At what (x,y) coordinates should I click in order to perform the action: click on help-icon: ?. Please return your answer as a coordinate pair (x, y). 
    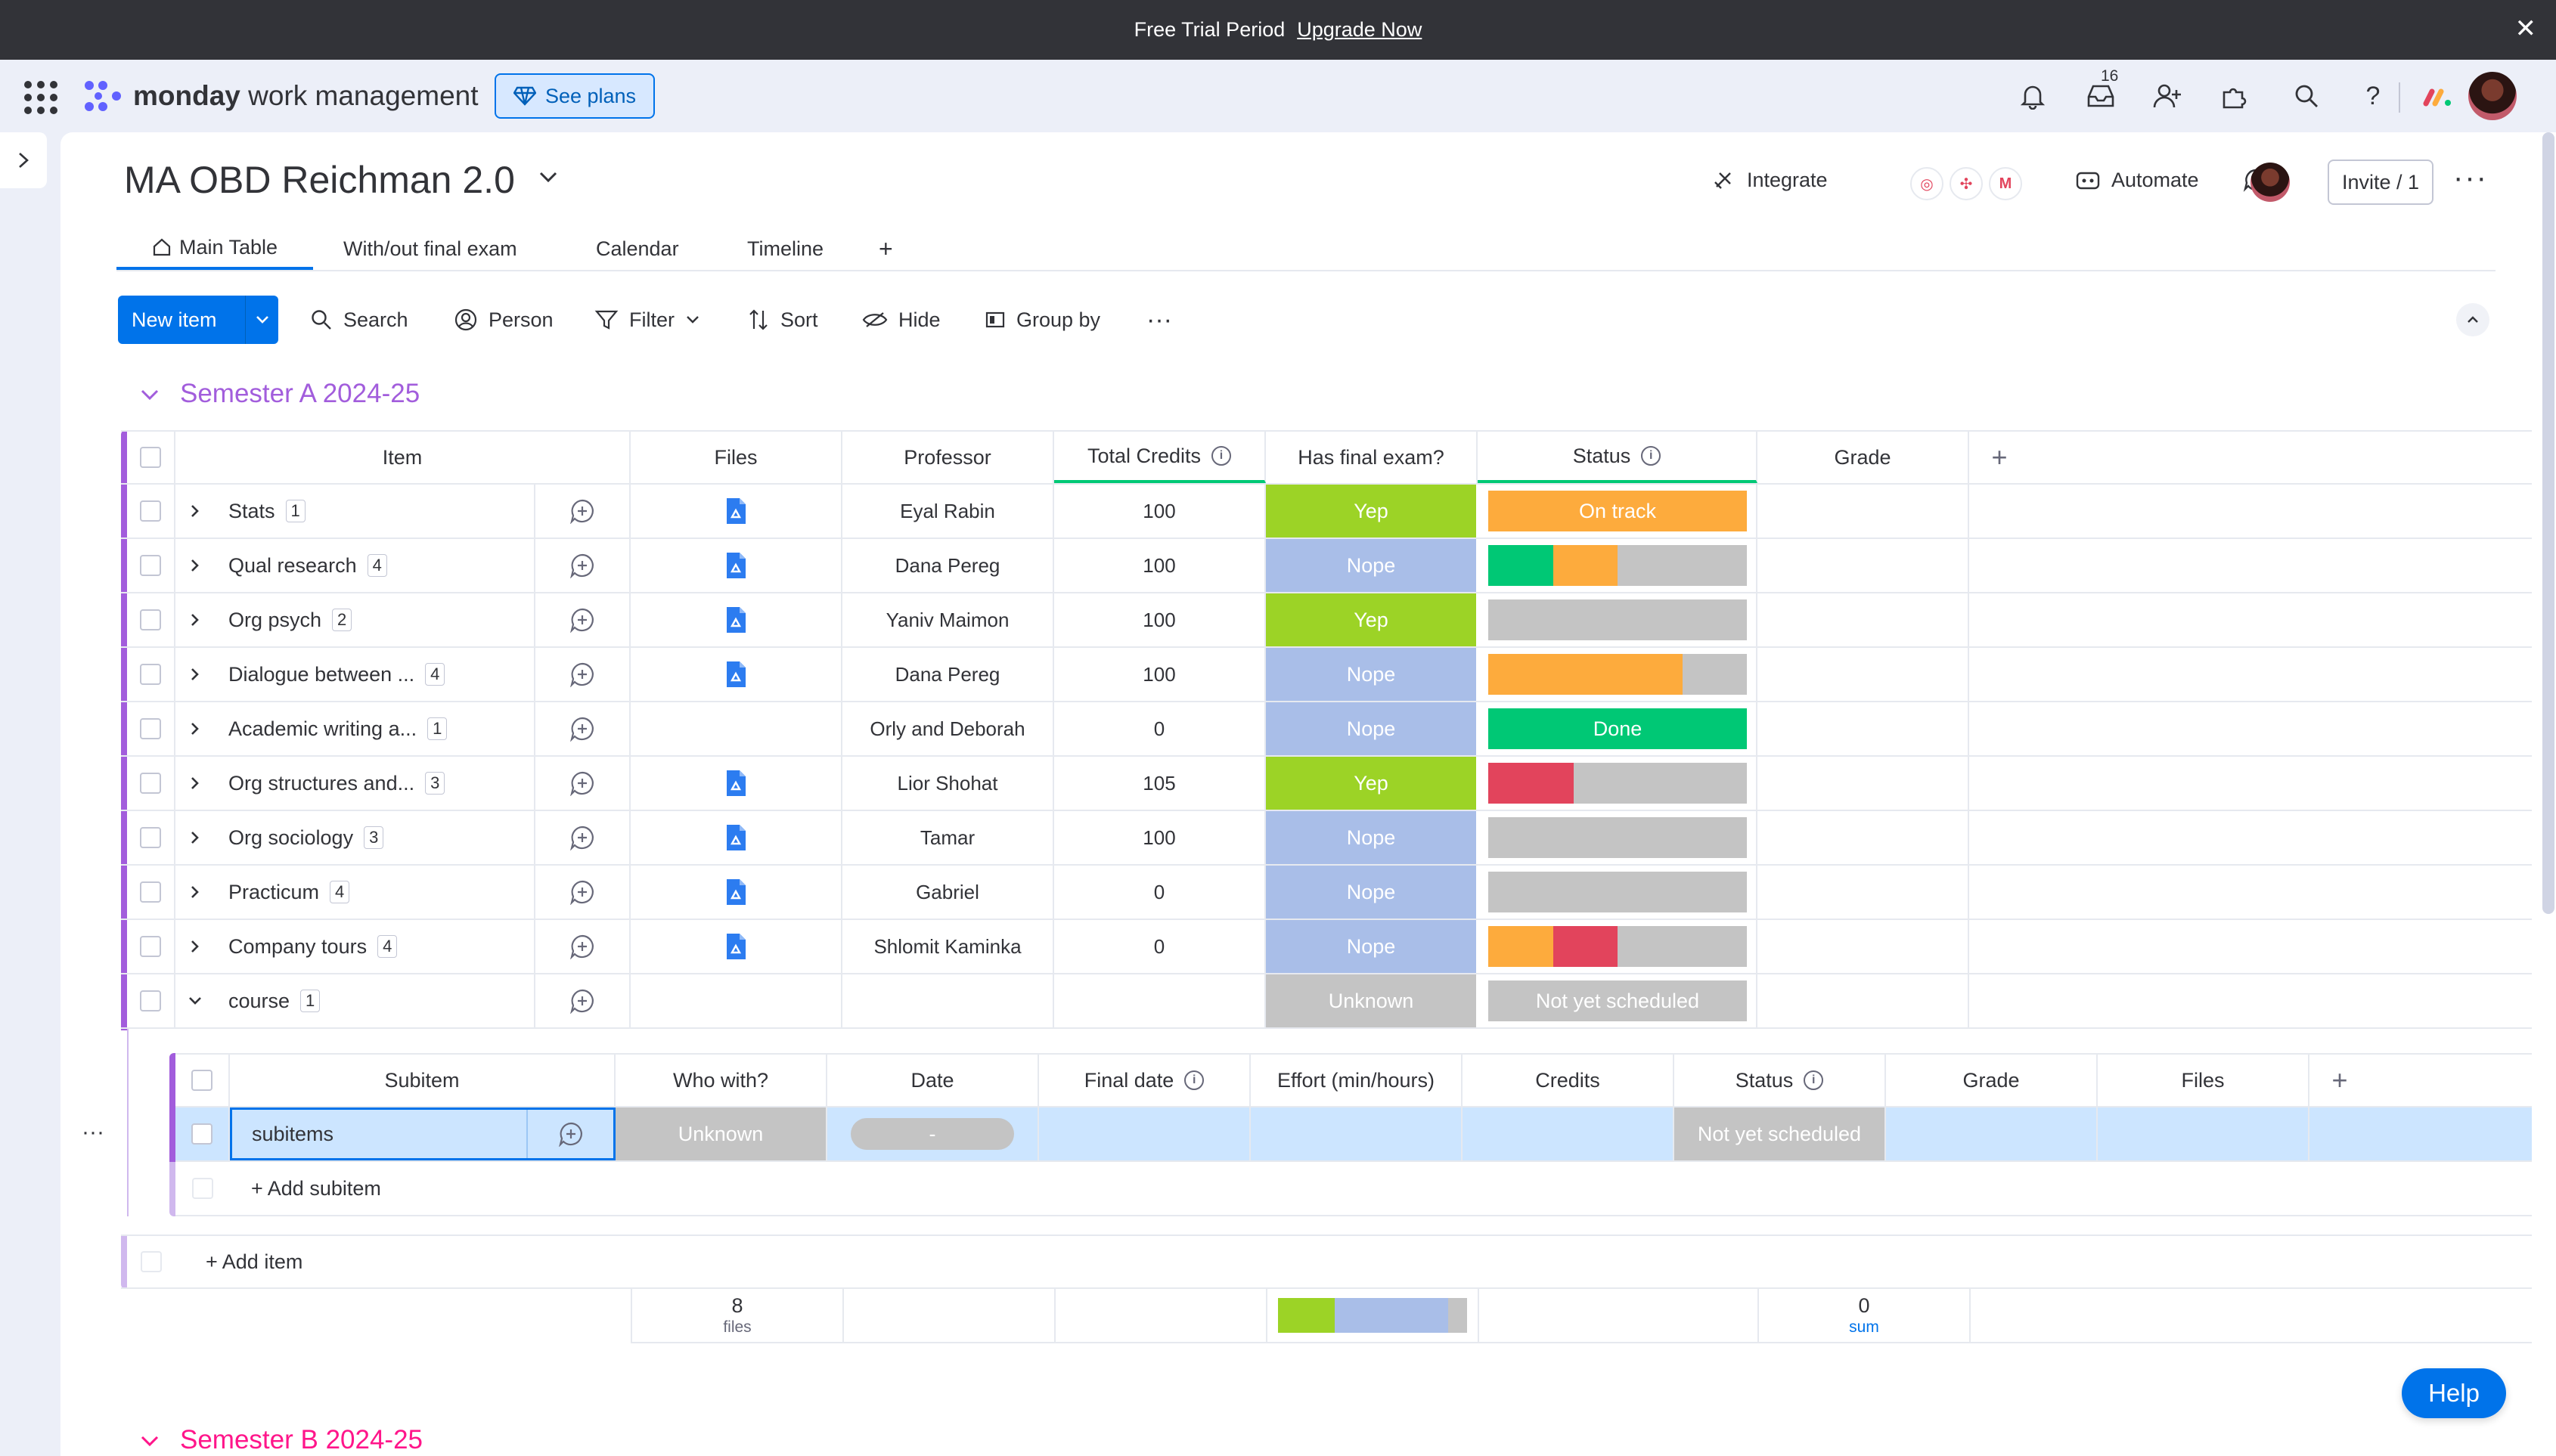
    Looking at the image, I should click on (2373, 95).